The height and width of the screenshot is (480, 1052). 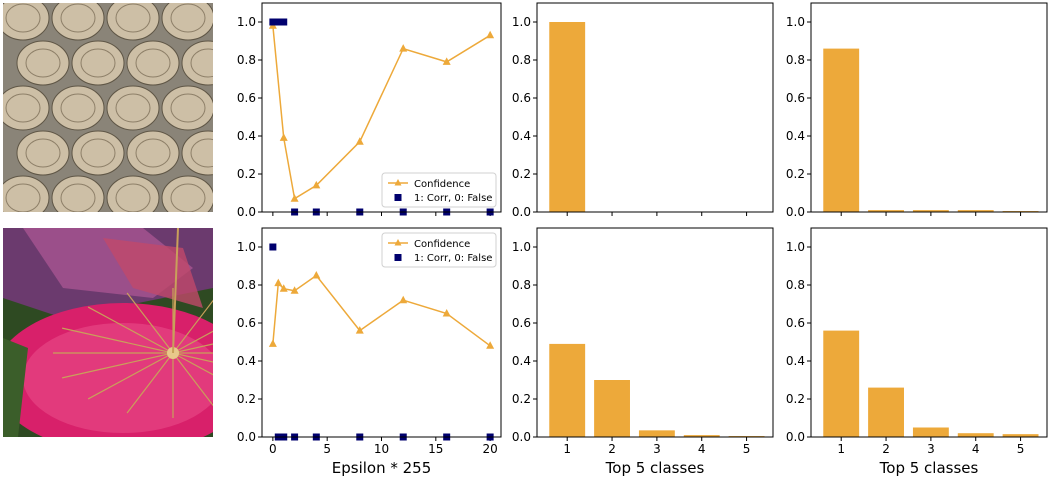 What do you see at coordinates (398, 182) in the screenshot?
I see `legend-triangle-swatch` at bounding box center [398, 182].